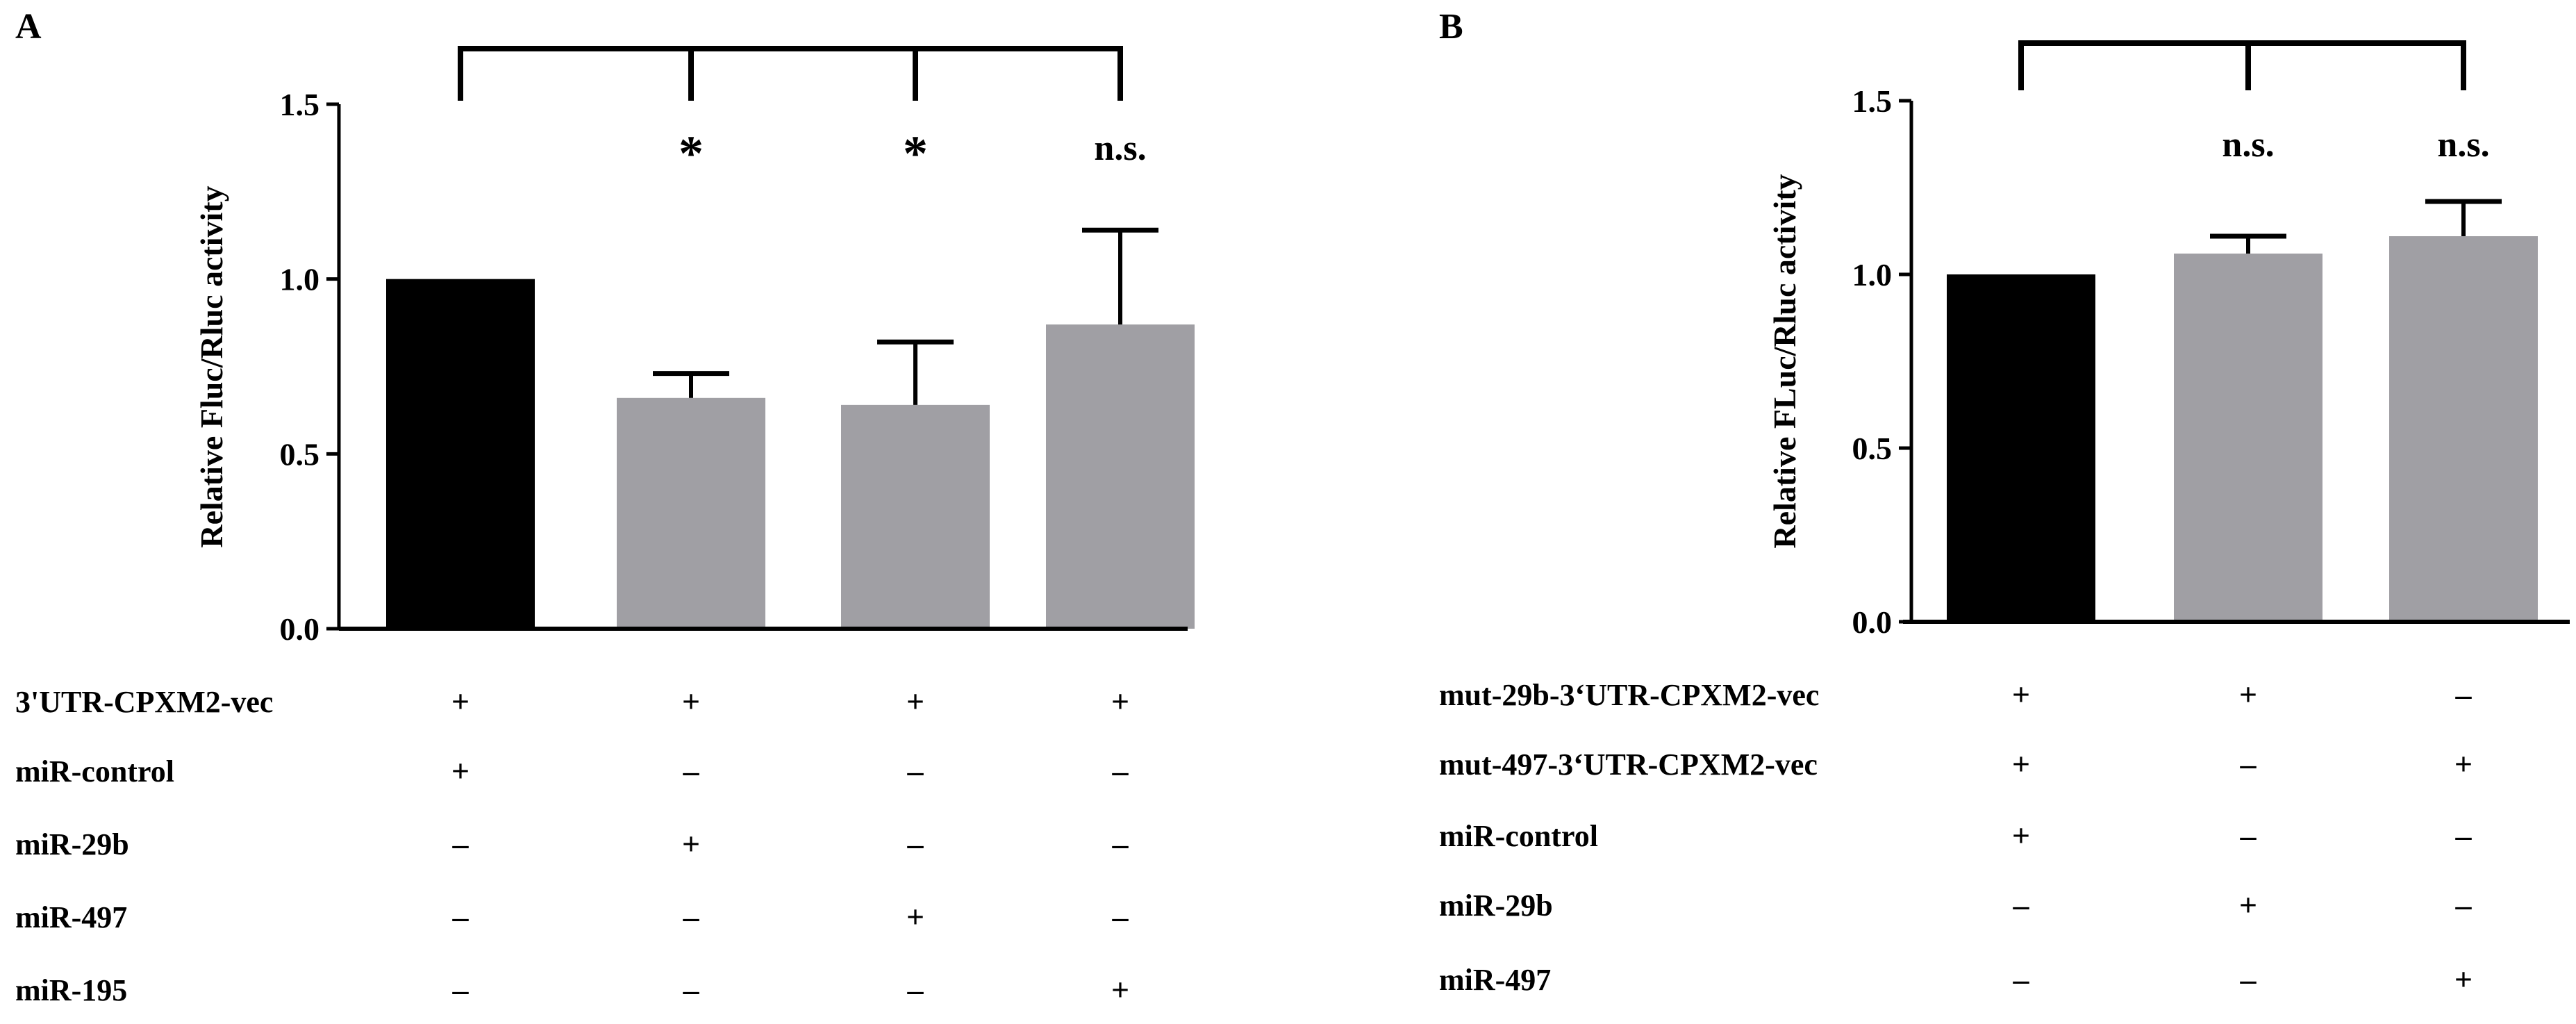 This screenshot has height=1024, width=2576. What do you see at coordinates (144, 702) in the screenshot?
I see `treatment-row-label: 3'UTR-CPXM2-vec` at bounding box center [144, 702].